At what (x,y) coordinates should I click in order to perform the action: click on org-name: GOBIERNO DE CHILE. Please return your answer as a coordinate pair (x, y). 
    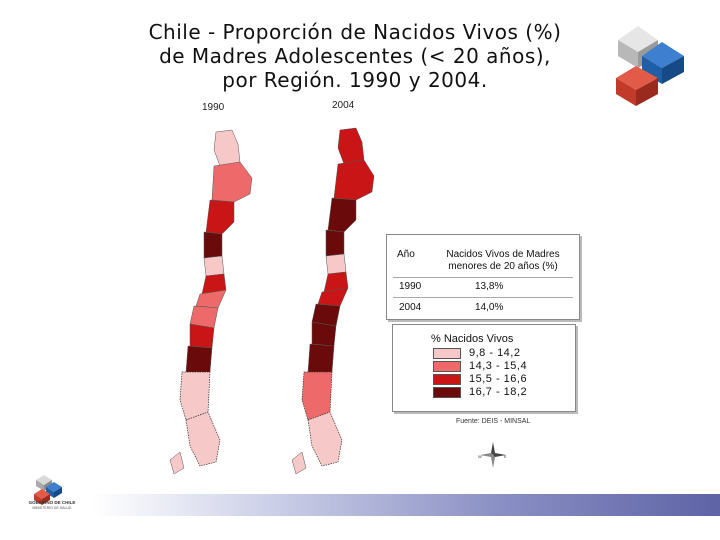
    Looking at the image, I should click on (52, 502).